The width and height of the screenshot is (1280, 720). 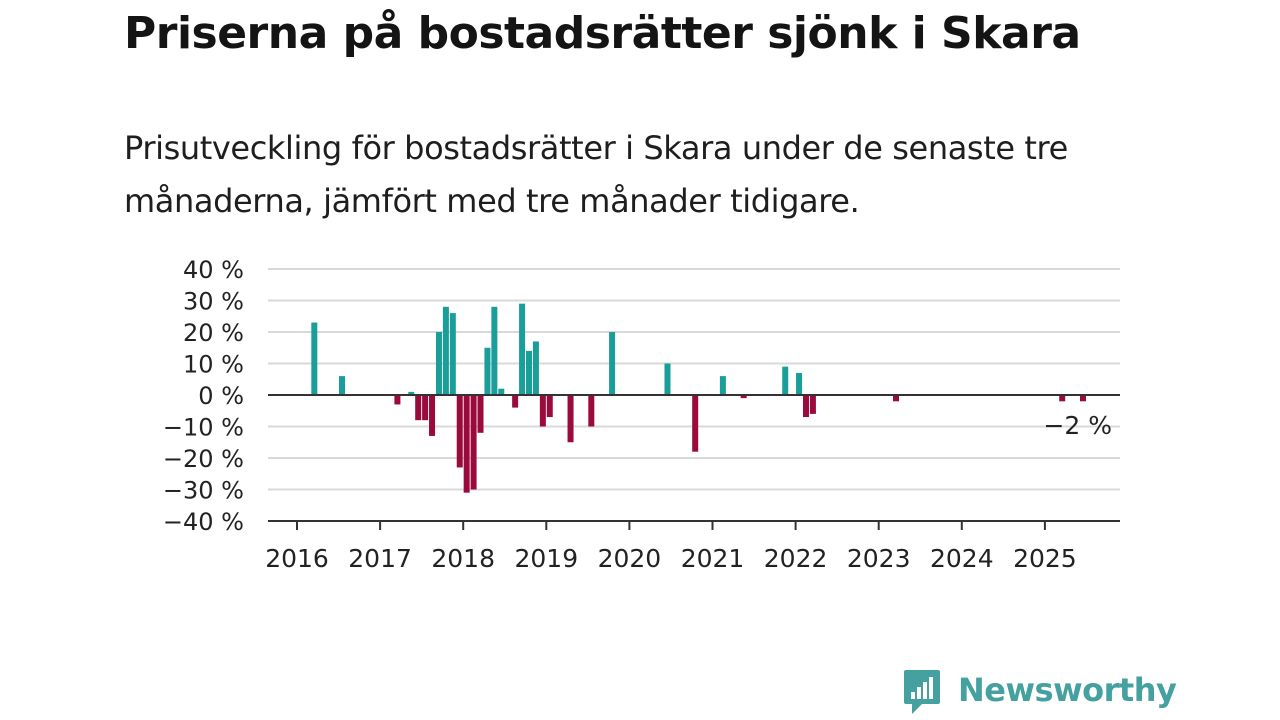 I want to click on axes, so click(x=694, y=458).